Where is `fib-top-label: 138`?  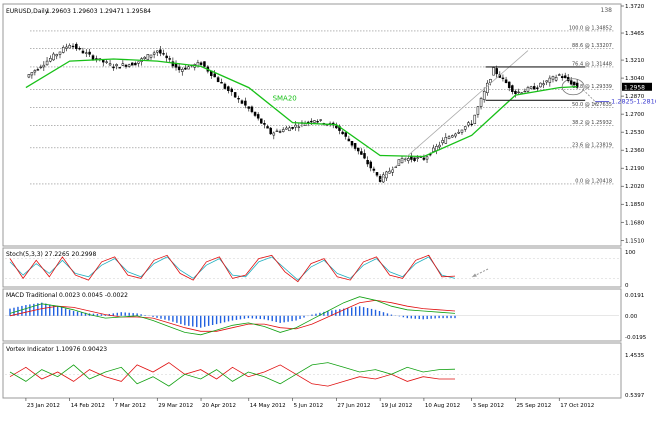
fib-top-label: 138 is located at coordinates (607, 10).